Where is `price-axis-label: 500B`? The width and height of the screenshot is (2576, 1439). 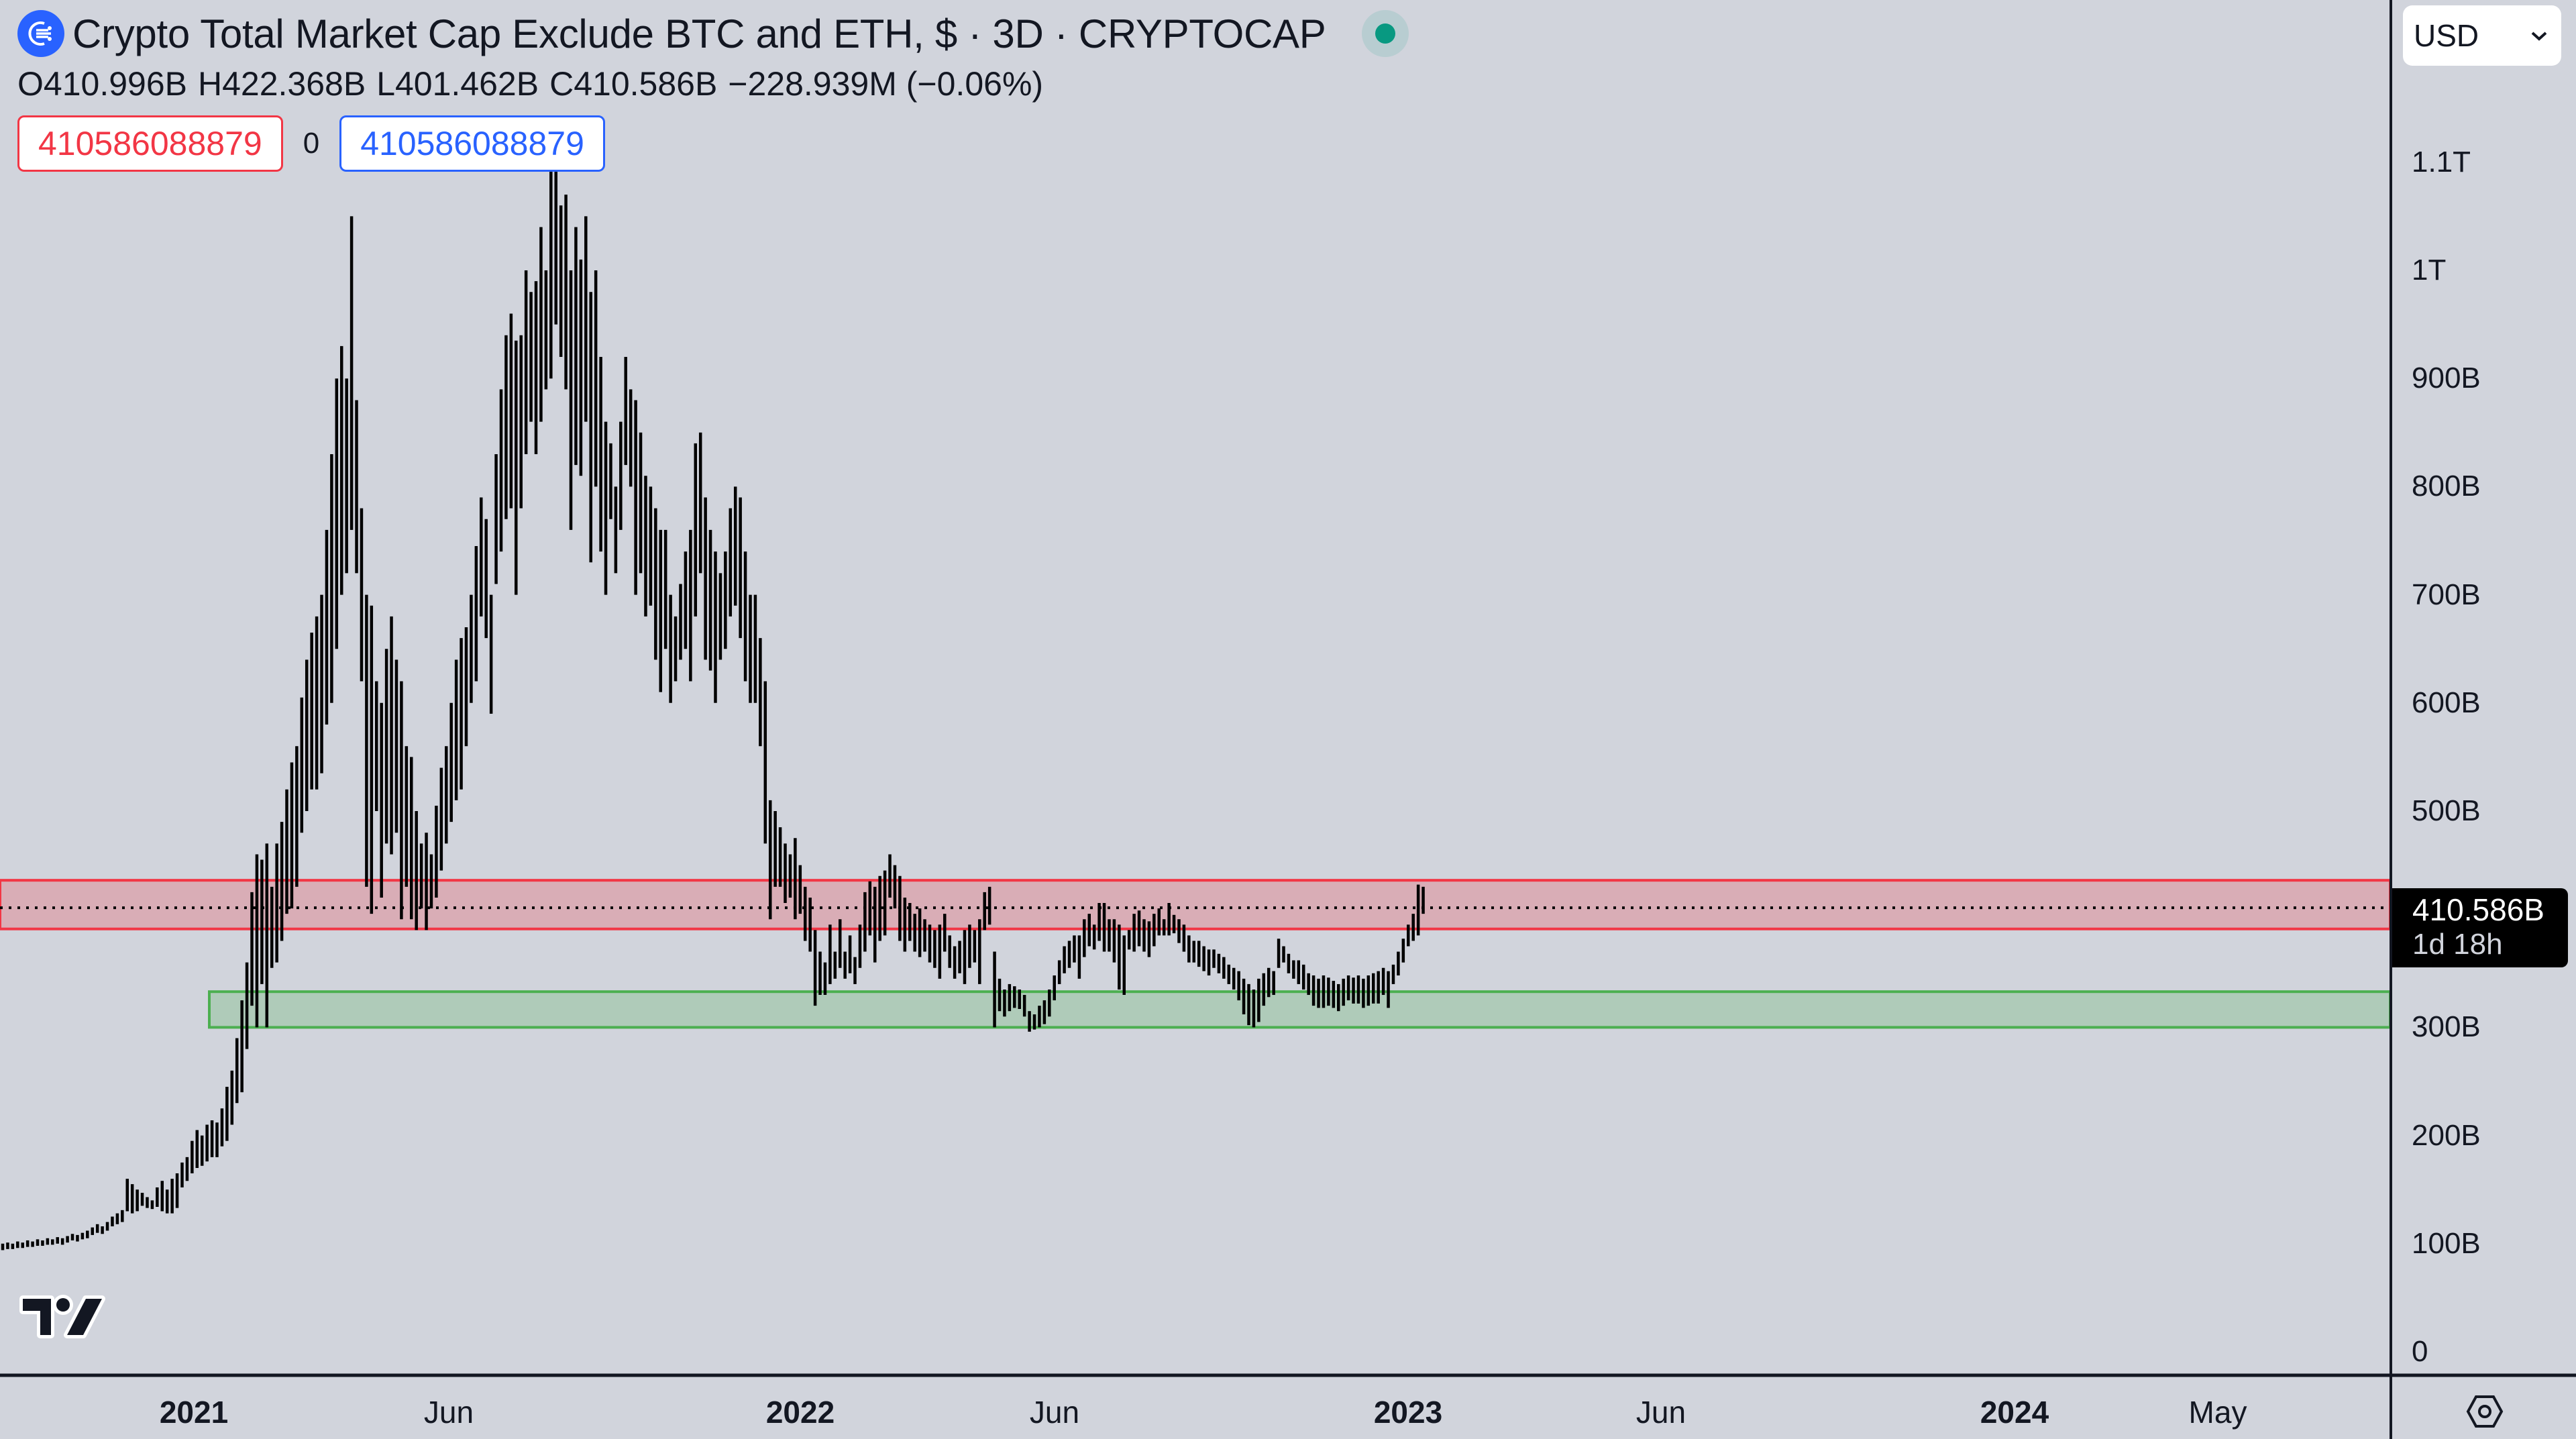
price-axis-label: 500B is located at coordinates (2446, 810).